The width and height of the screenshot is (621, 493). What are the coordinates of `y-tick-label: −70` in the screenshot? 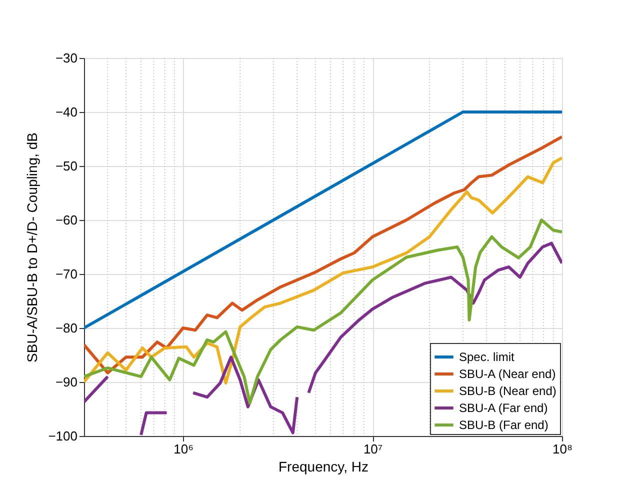 It's located at (66, 274).